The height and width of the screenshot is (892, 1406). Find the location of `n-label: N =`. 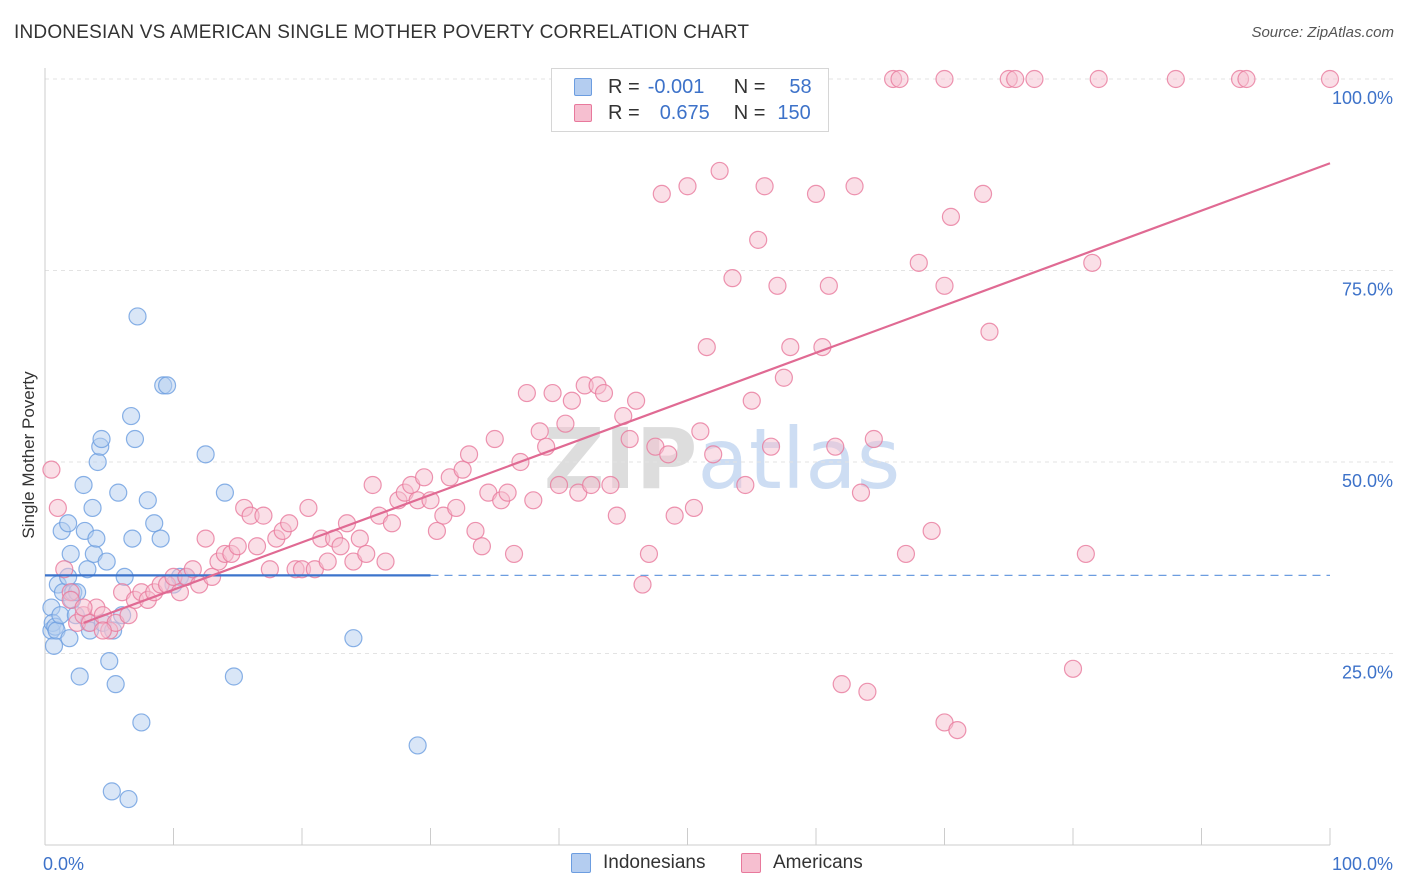

n-label: N = is located at coordinates (749, 86).